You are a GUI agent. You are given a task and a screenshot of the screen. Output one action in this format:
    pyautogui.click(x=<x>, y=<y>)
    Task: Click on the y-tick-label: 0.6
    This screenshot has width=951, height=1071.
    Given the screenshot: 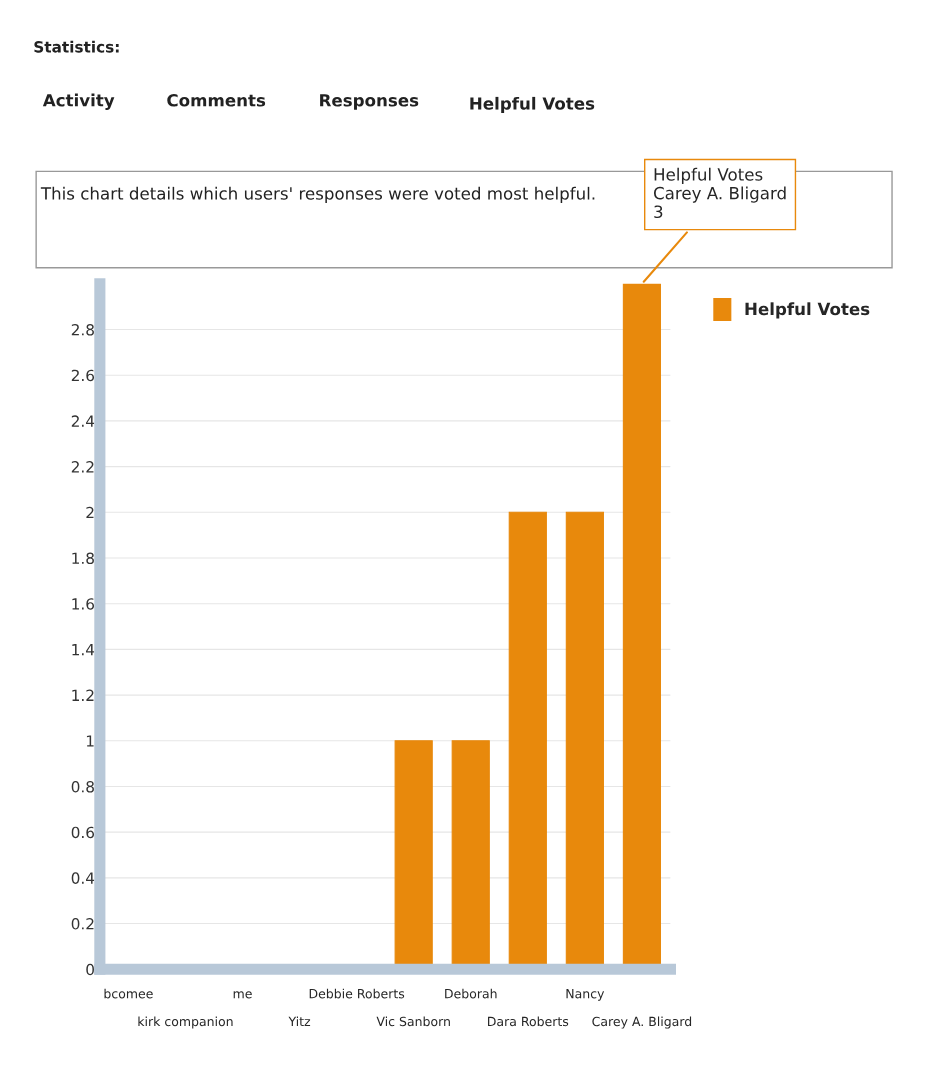 What is the action you would take?
    pyautogui.click(x=83, y=832)
    